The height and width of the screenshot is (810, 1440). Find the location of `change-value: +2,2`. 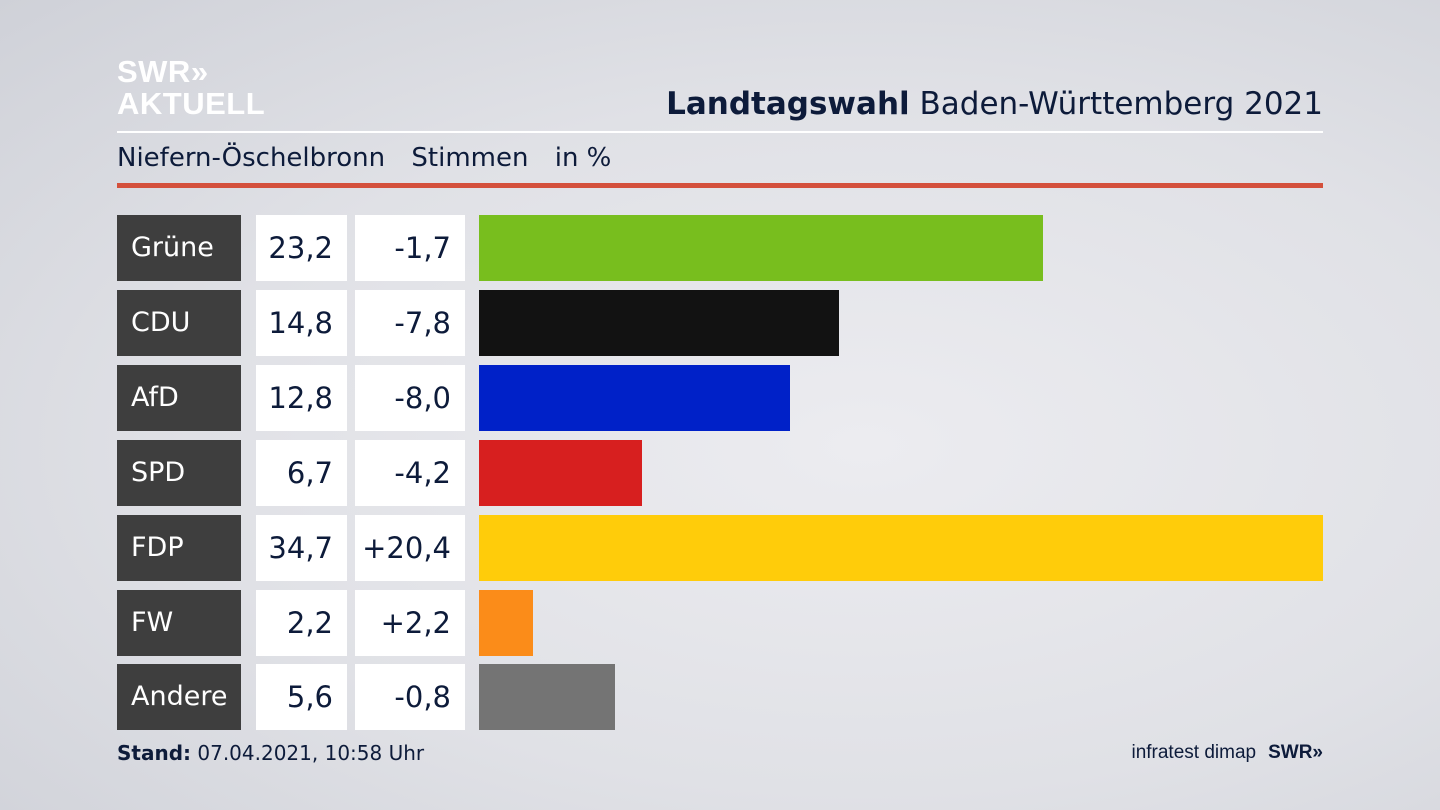

change-value: +2,2 is located at coordinates (410, 623).